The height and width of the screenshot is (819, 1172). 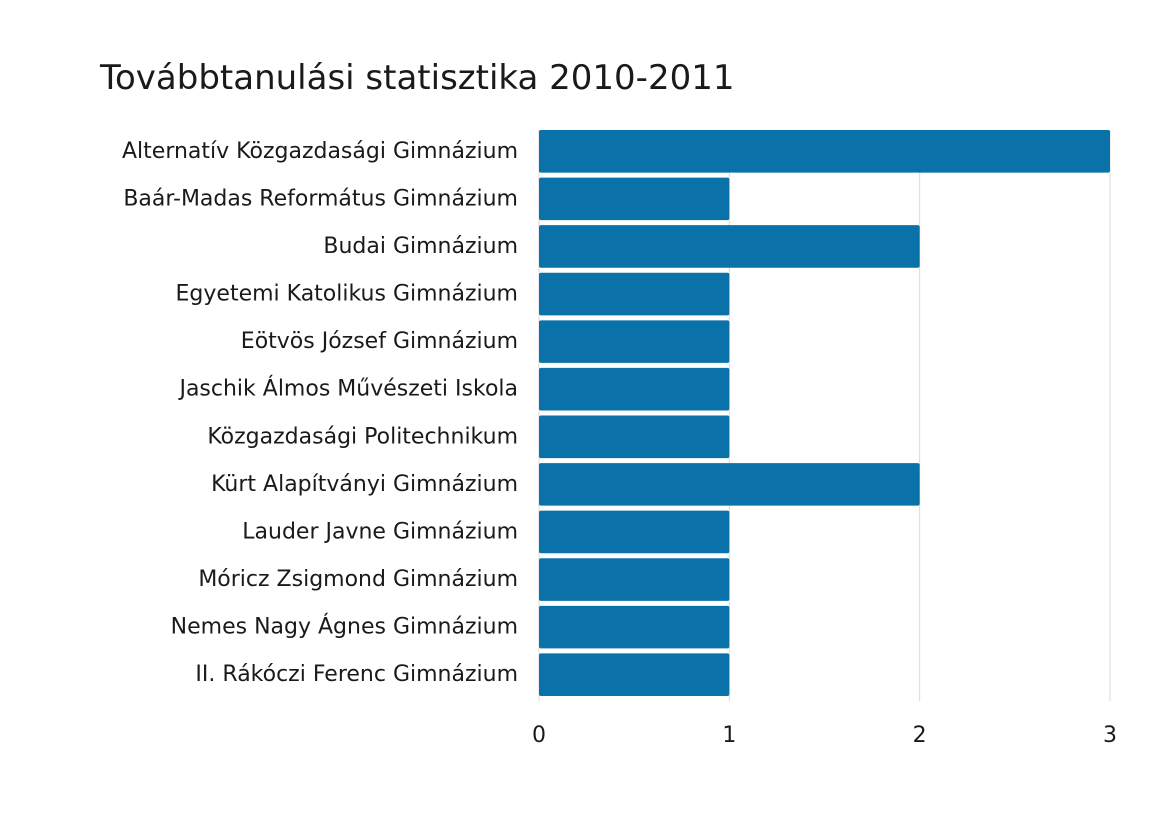 What do you see at coordinates (380, 531) in the screenshot?
I see `category-label-8: Lauder Javne Gimnázium` at bounding box center [380, 531].